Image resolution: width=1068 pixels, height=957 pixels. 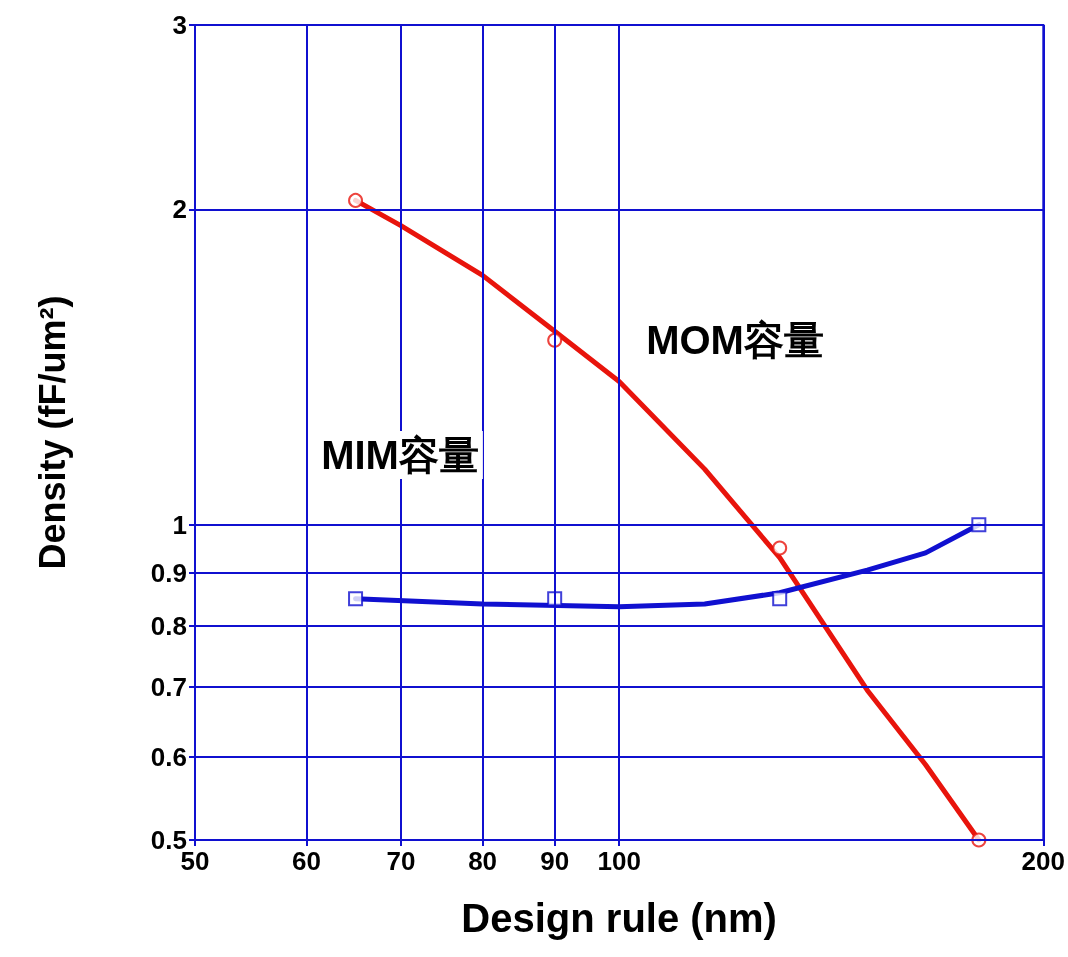 What do you see at coordinates (1043, 861) in the screenshot?
I see `x-tick-label: 200` at bounding box center [1043, 861].